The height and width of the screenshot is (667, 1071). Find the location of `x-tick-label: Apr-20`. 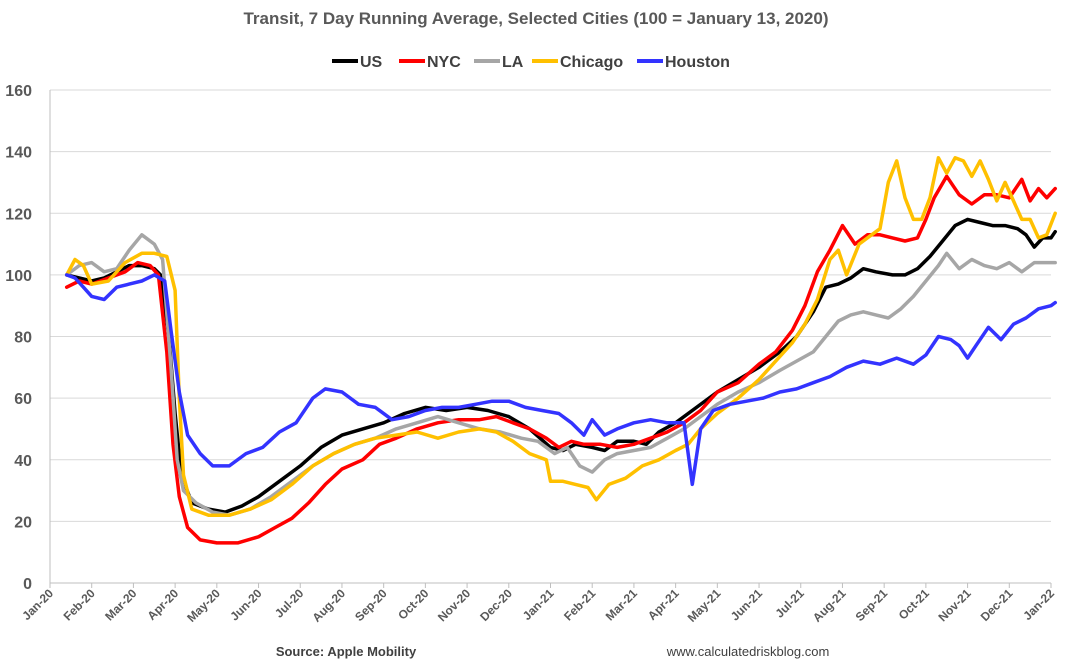

x-tick-label: Apr-20 is located at coordinates (162, 604).